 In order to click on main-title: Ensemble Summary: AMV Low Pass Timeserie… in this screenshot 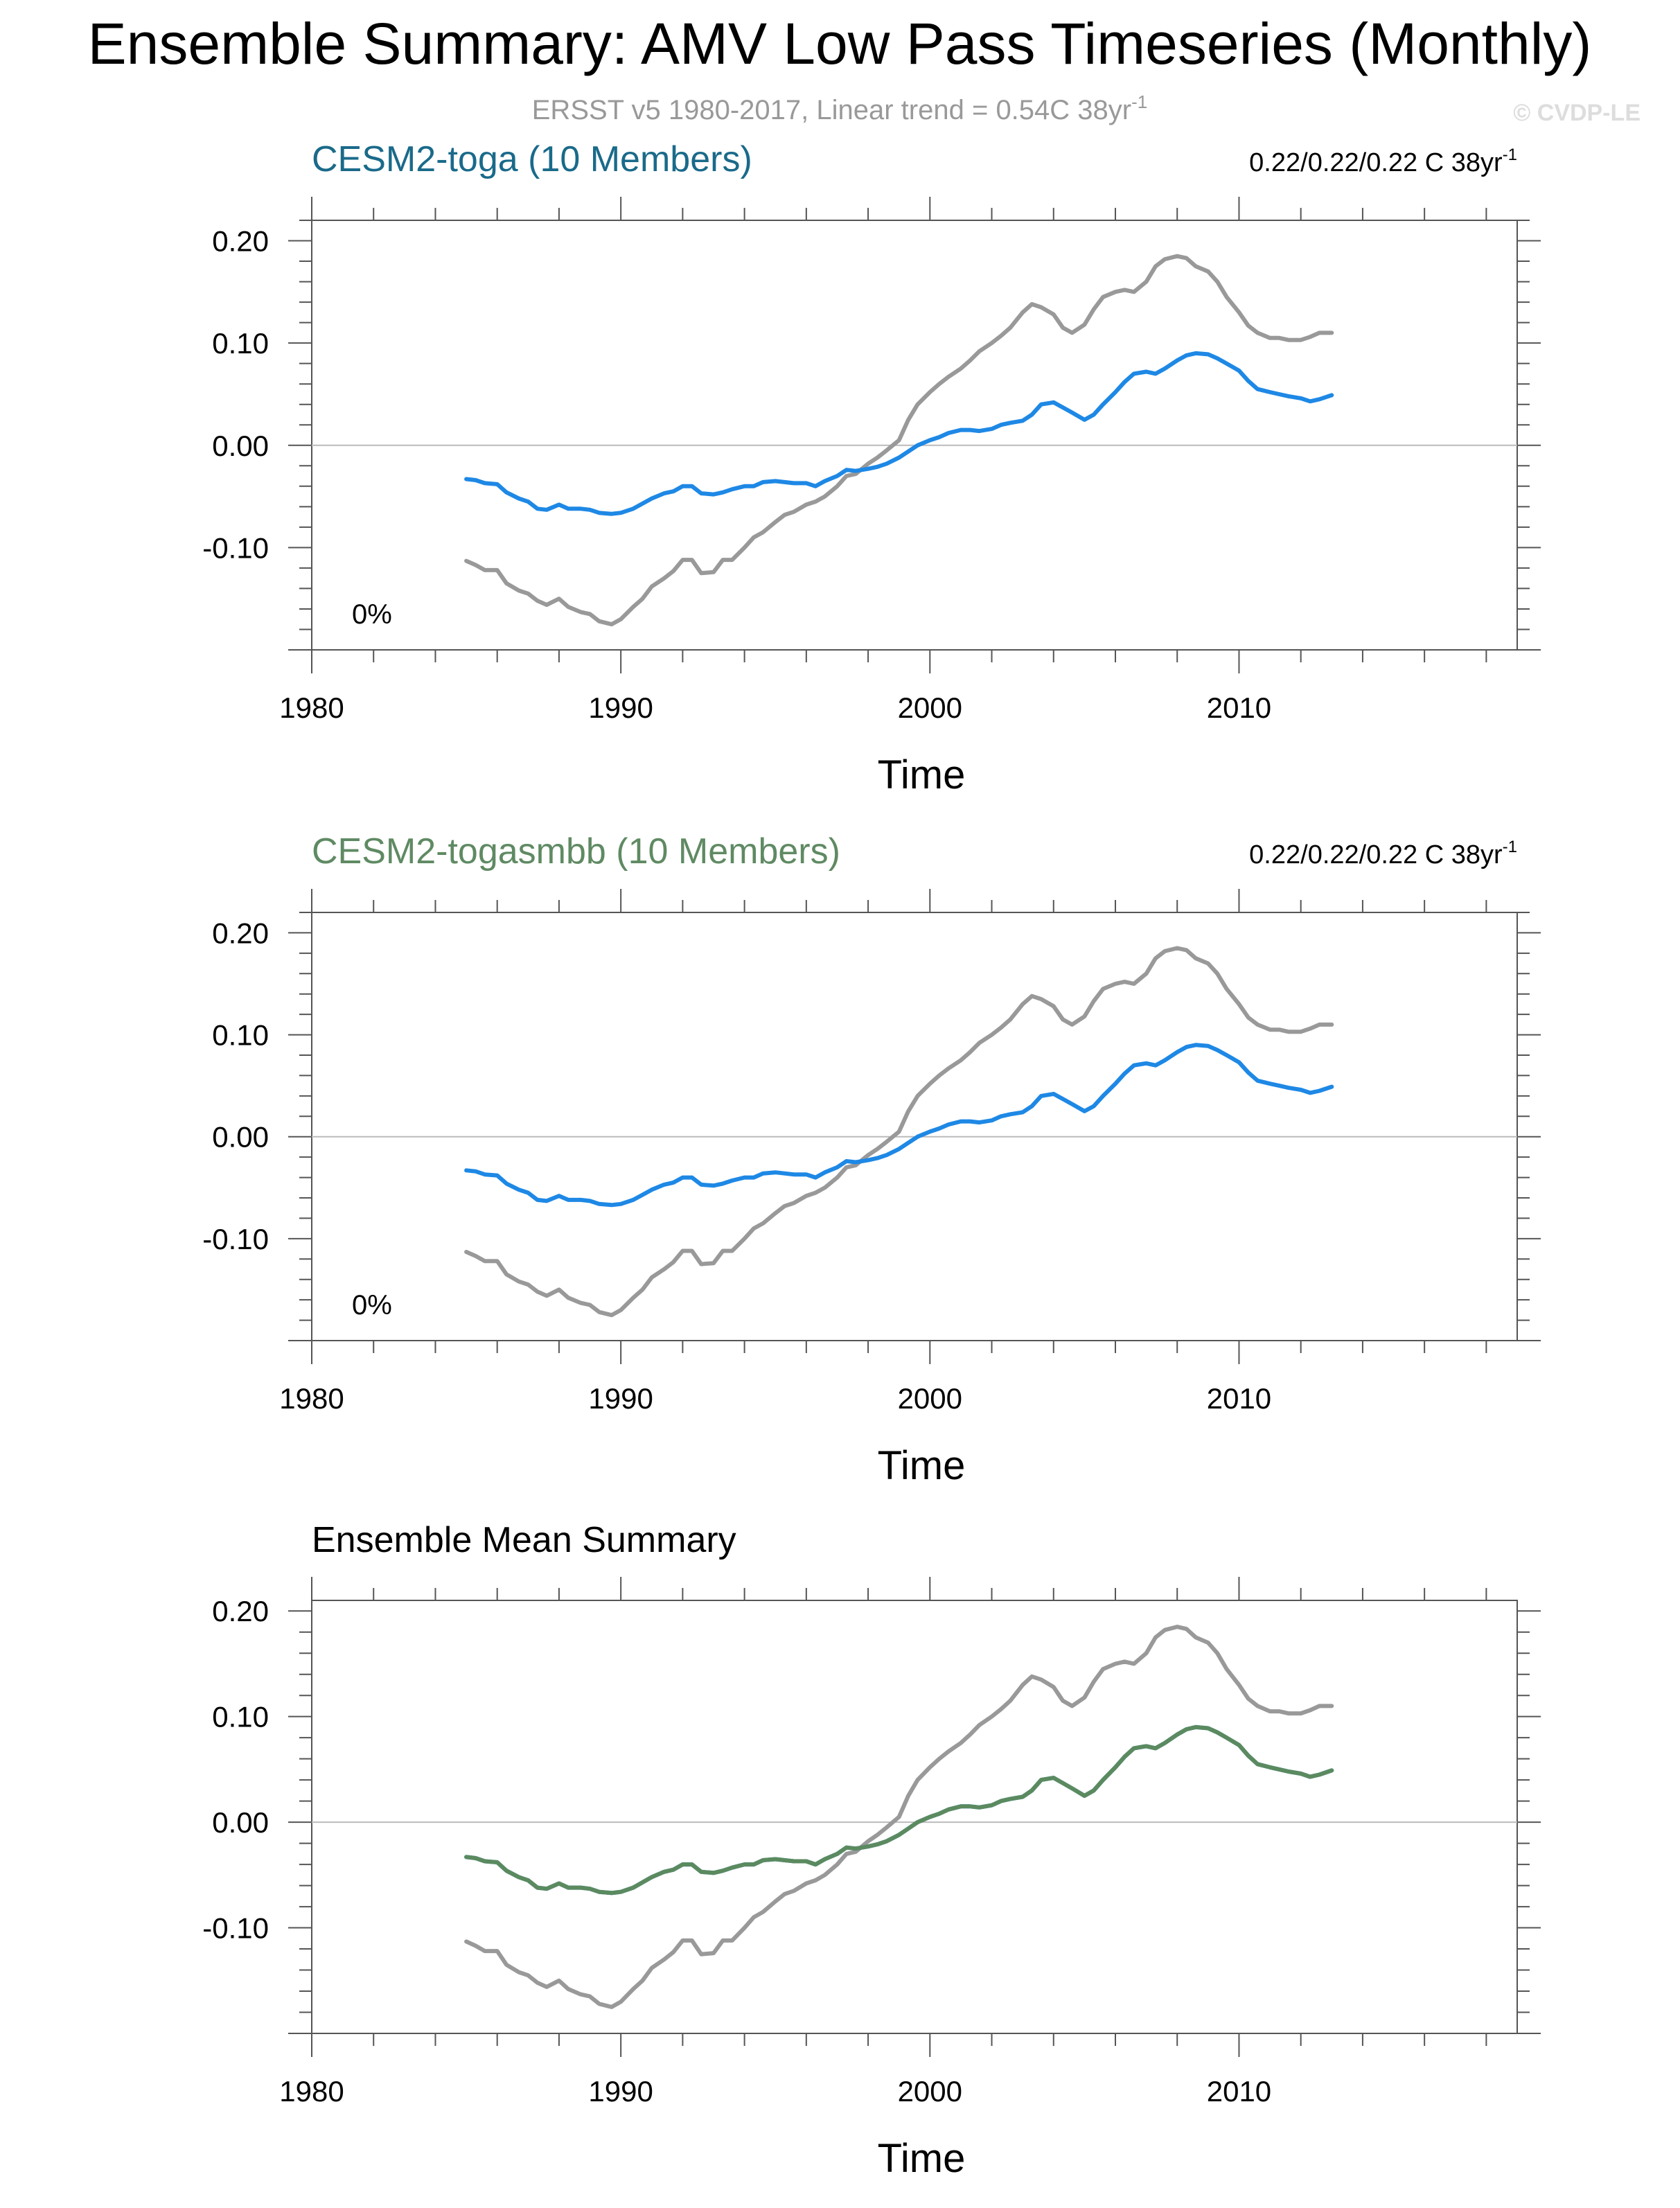, I will do `click(840, 44)`.